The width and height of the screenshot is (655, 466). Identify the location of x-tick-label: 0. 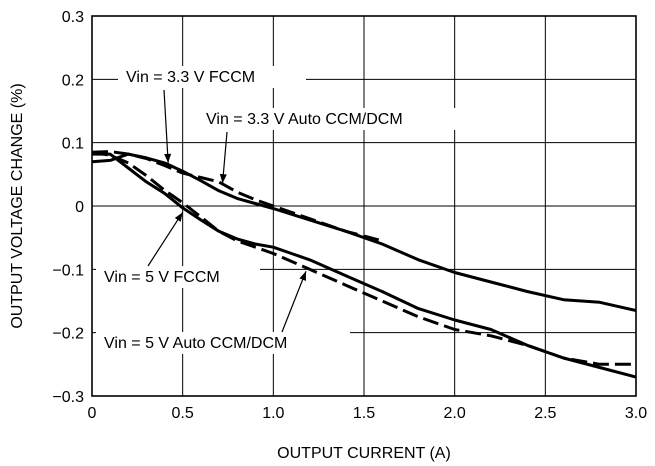
(92, 413).